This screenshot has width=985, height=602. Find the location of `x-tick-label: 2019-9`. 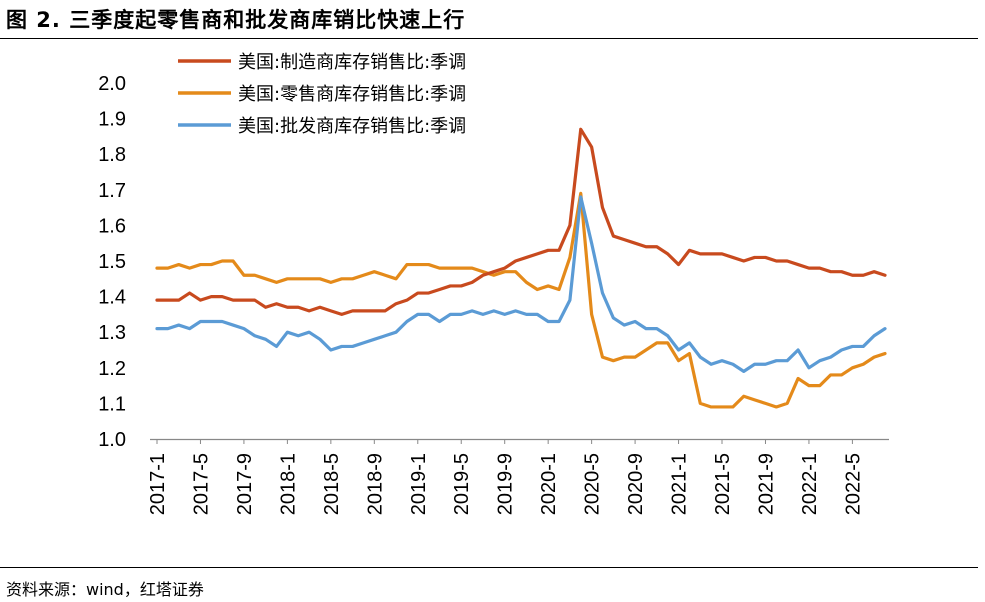

x-tick-label: 2019-9 is located at coordinates (506, 484).